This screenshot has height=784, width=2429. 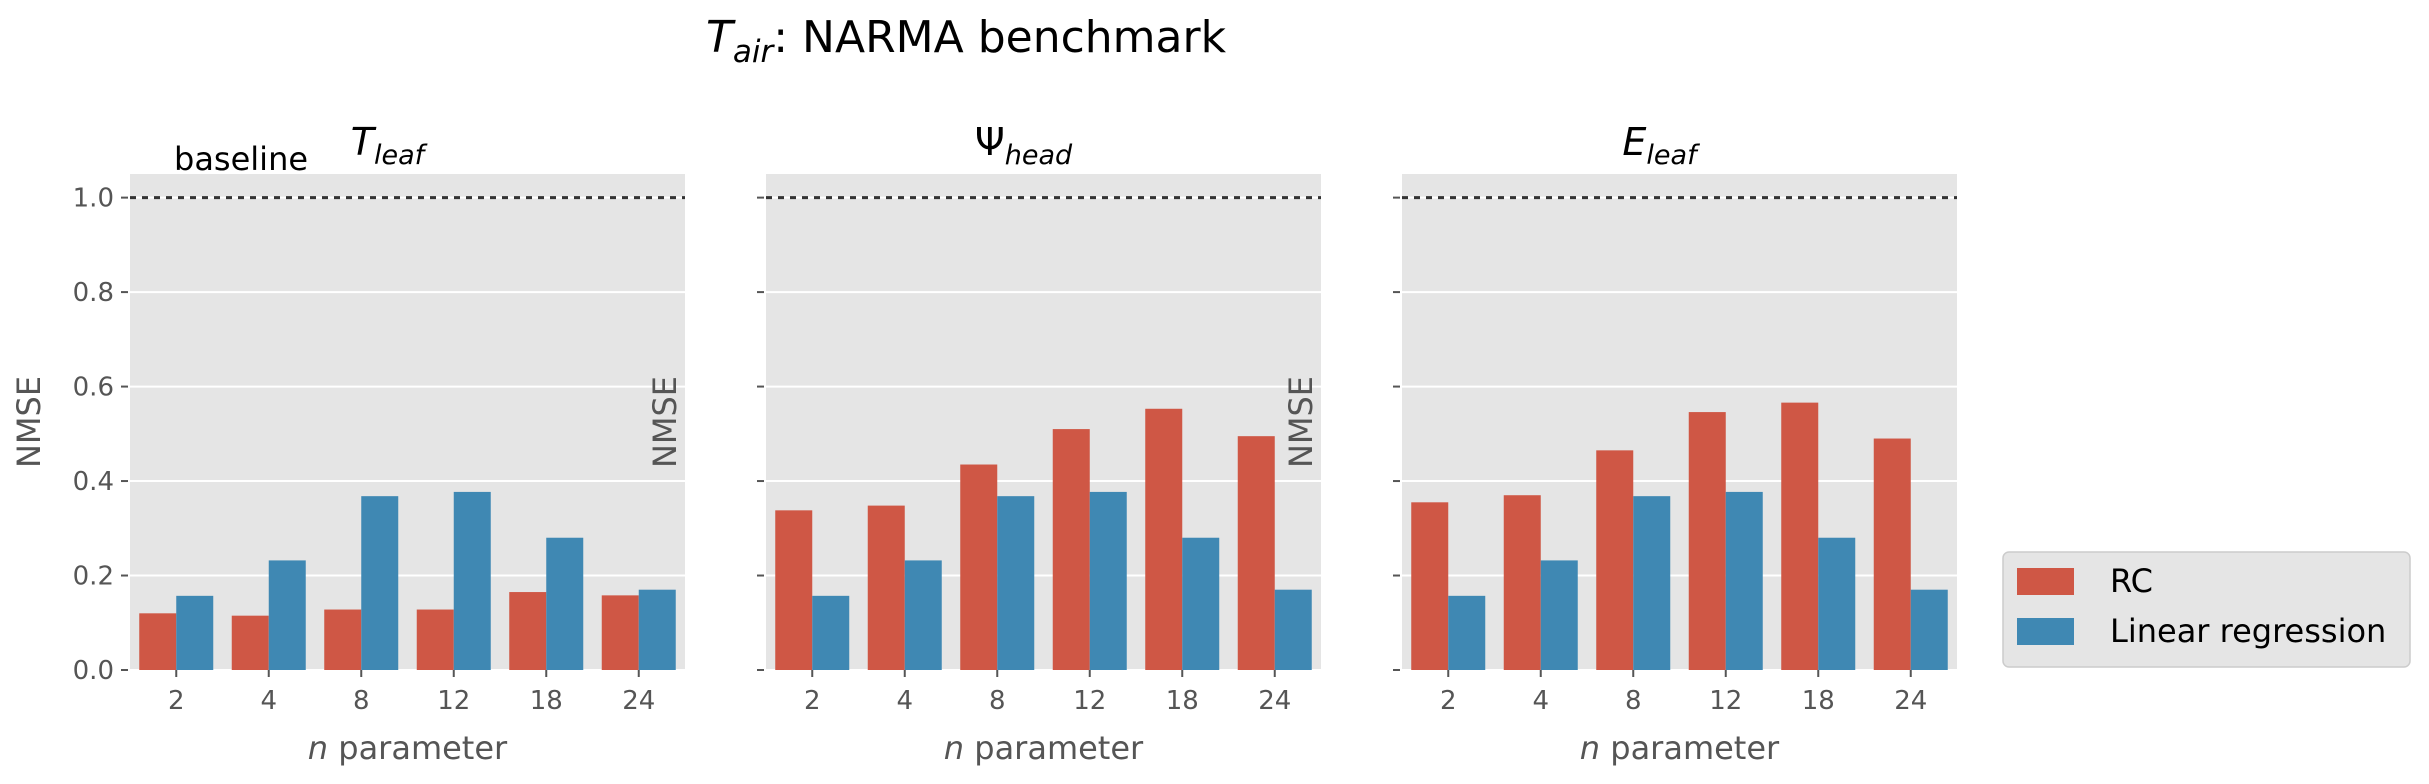 I want to click on panel-title: Tleaf, so click(x=389, y=145).